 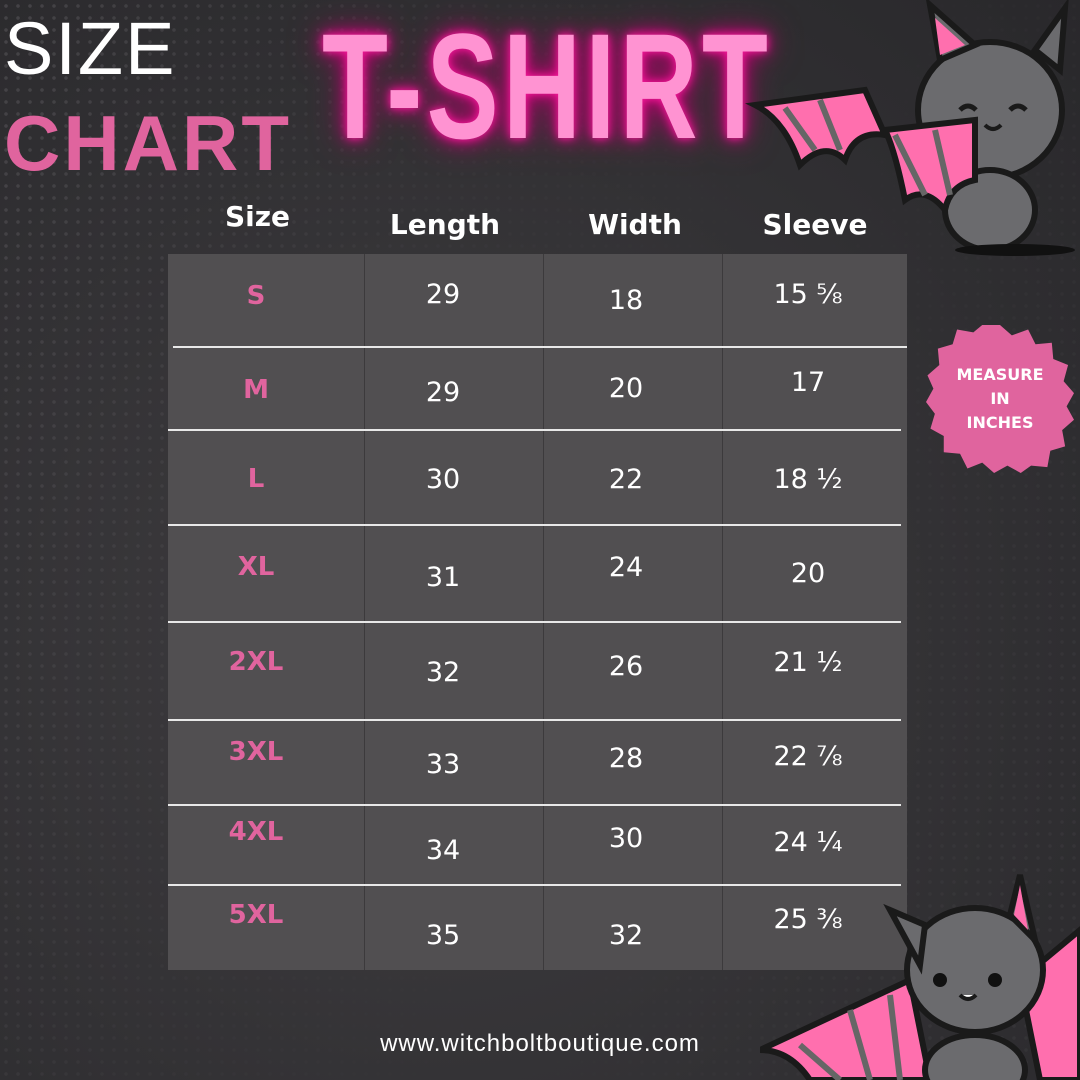 I want to click on cell-size: 4XL, so click(x=256, y=832).